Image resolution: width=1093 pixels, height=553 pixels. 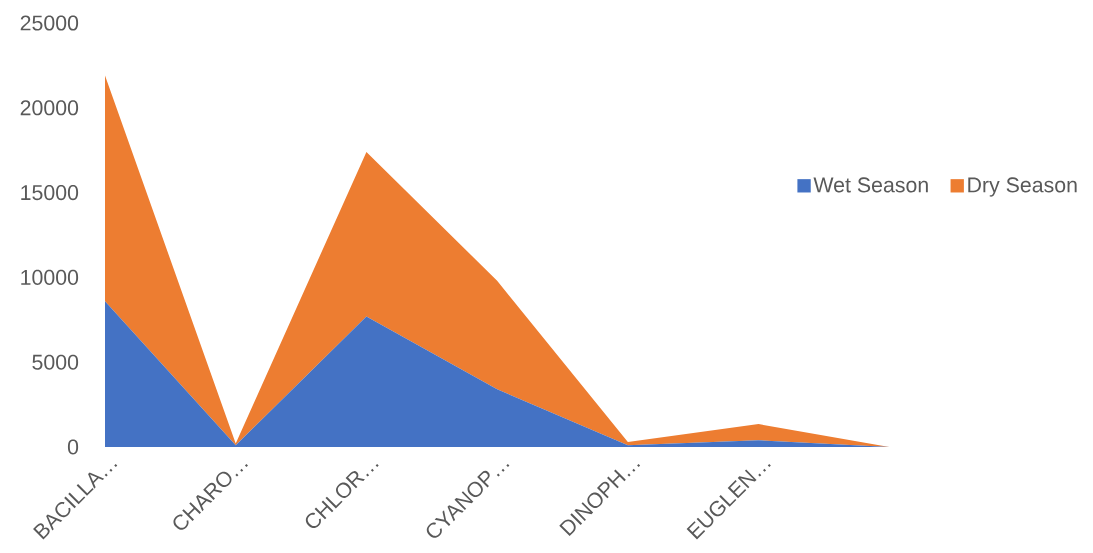 What do you see at coordinates (1022, 187) in the screenshot?
I see `legend-label: Dry Season` at bounding box center [1022, 187].